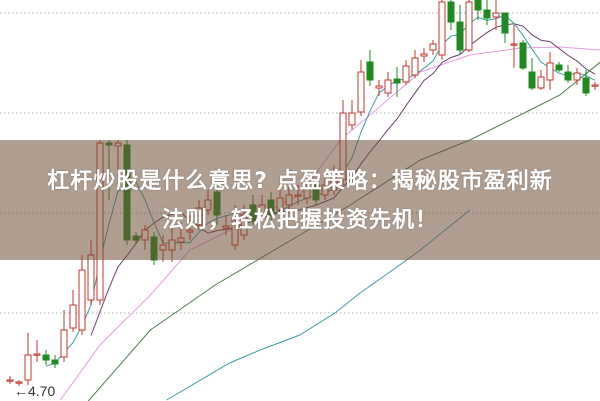  Describe the element at coordinates (299, 220) in the screenshot. I see `title-line-2: 法则，轻松把握投资先机！` at that location.